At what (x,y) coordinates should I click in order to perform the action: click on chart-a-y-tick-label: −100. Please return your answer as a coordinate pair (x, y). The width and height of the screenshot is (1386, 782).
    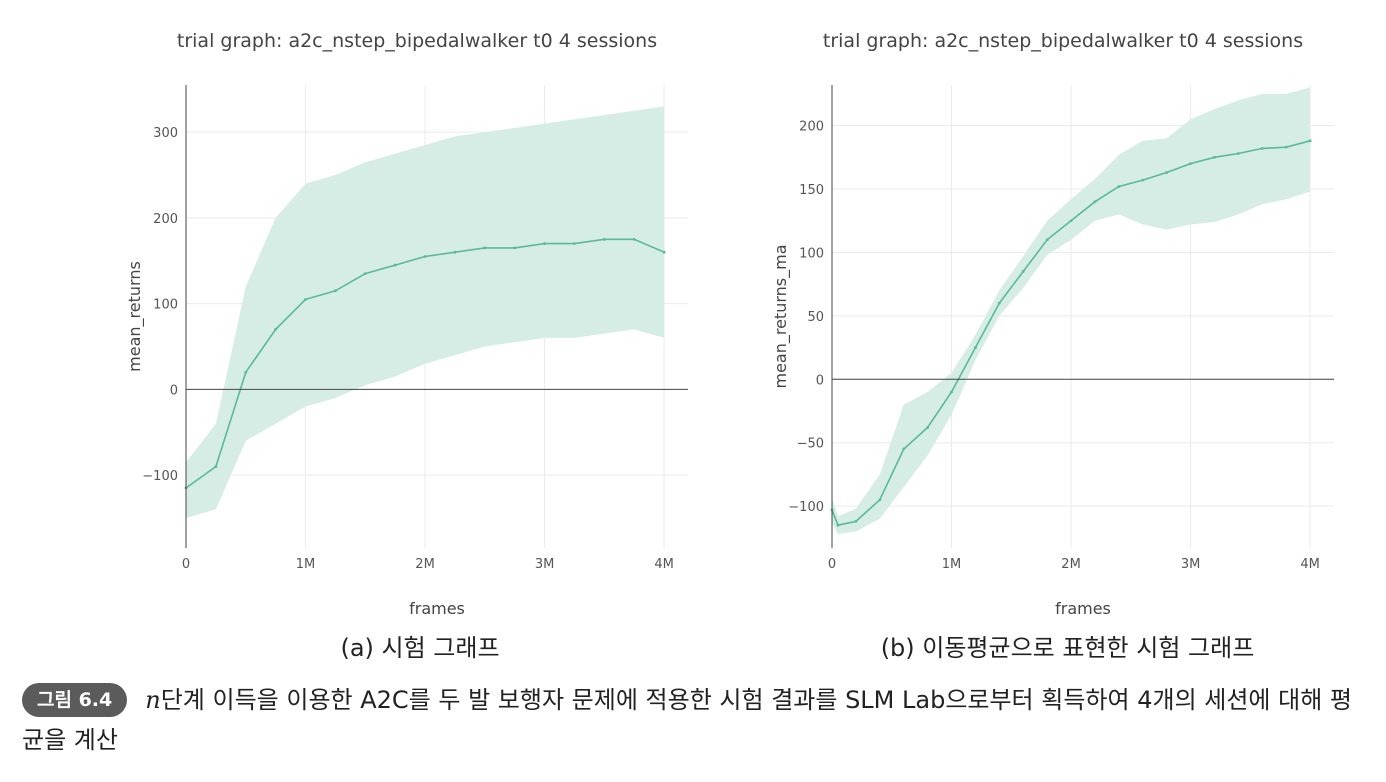
    Looking at the image, I should click on (160, 476).